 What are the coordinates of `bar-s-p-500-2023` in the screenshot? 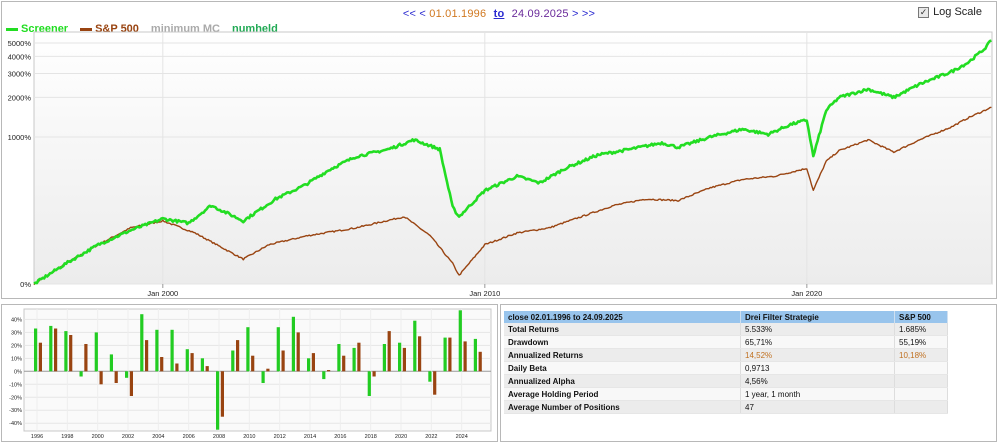 It's located at (450, 354).